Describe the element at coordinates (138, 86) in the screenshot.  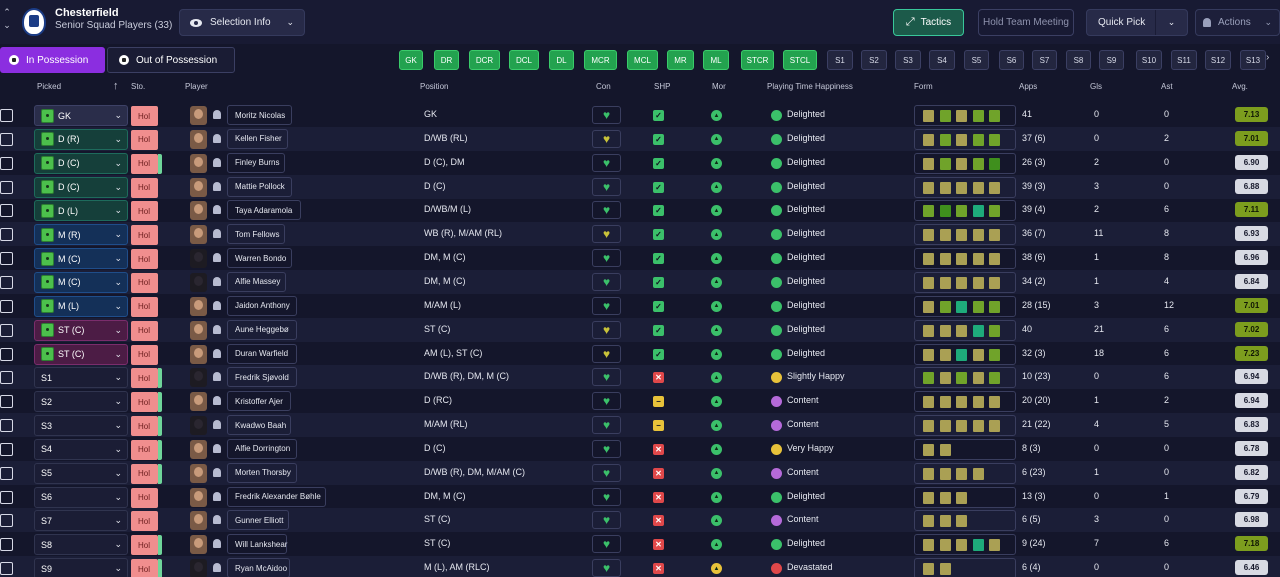
I see `column-header-sto: Sto.` at that location.